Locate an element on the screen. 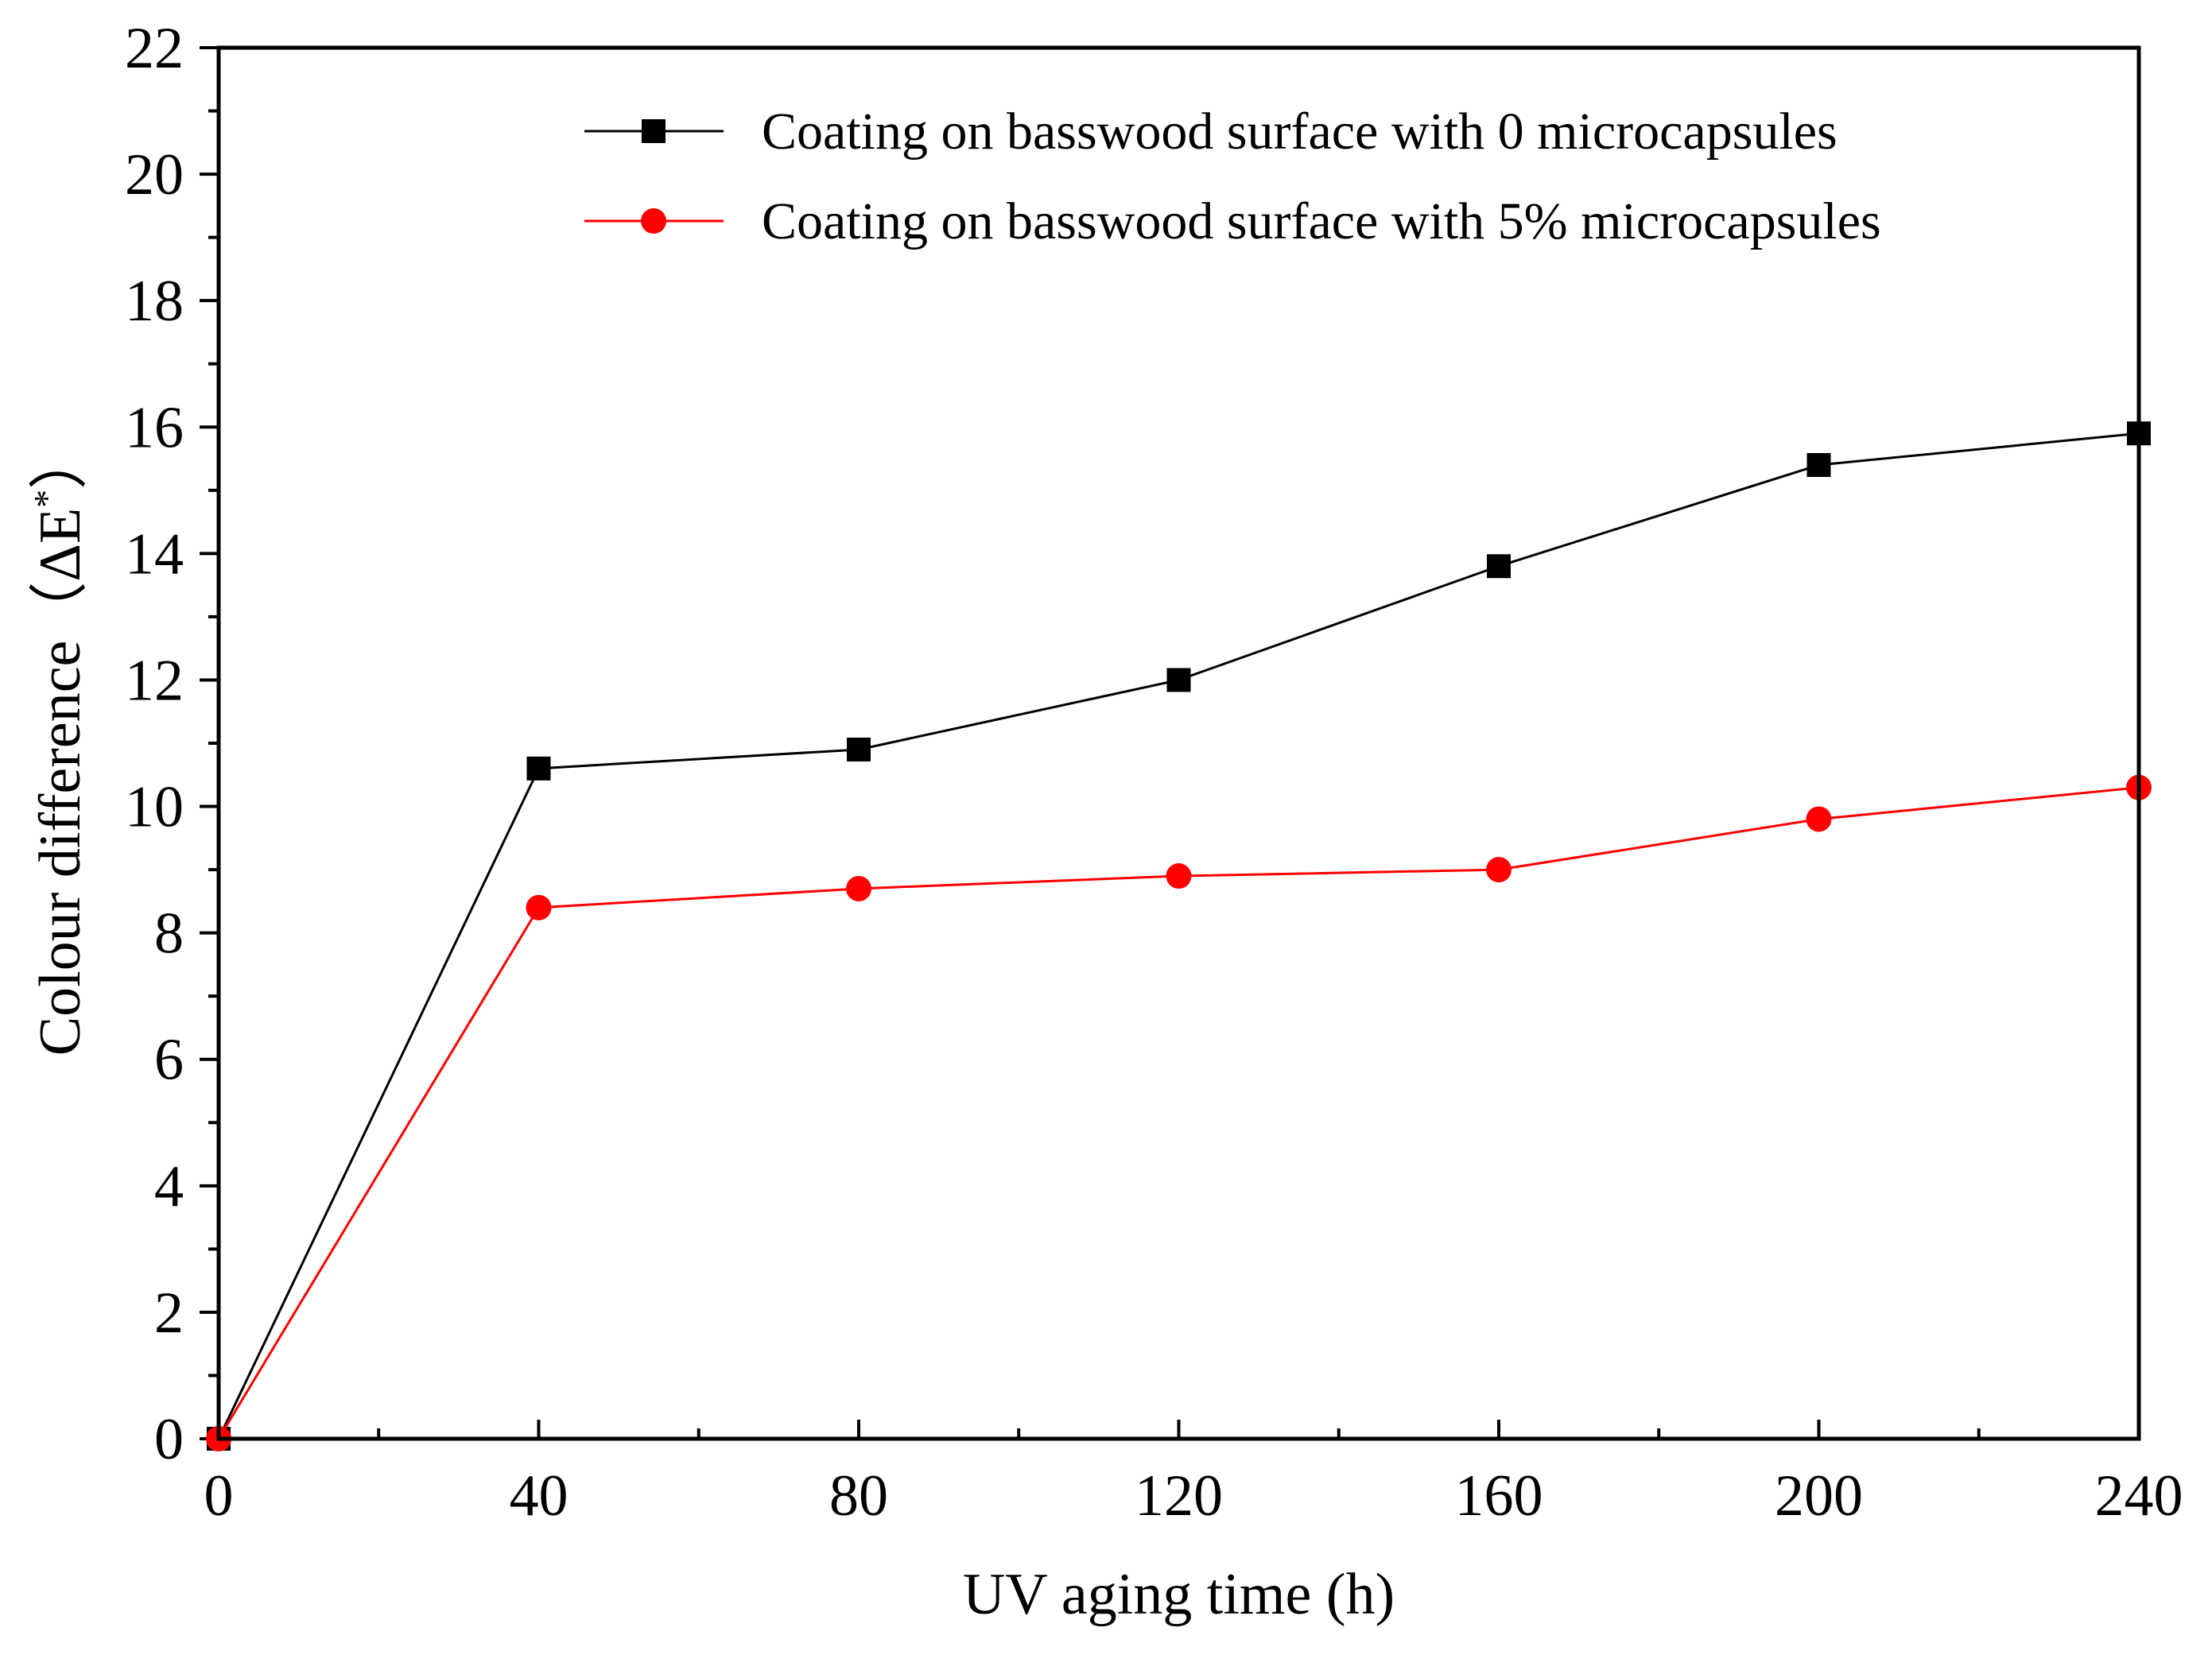 The image size is (2212, 1678). y-tick-label: 22 is located at coordinates (154, 49).